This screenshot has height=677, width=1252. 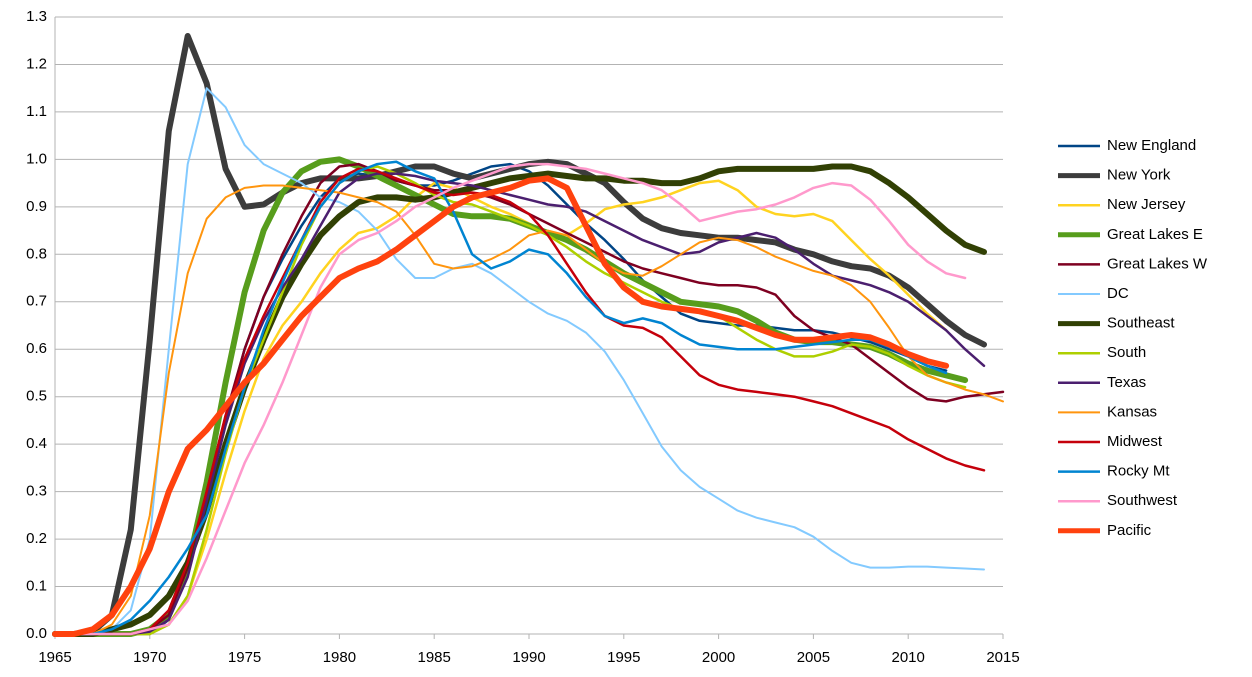 What do you see at coordinates (1135, 441) in the screenshot?
I see `legend-label: Midwest` at bounding box center [1135, 441].